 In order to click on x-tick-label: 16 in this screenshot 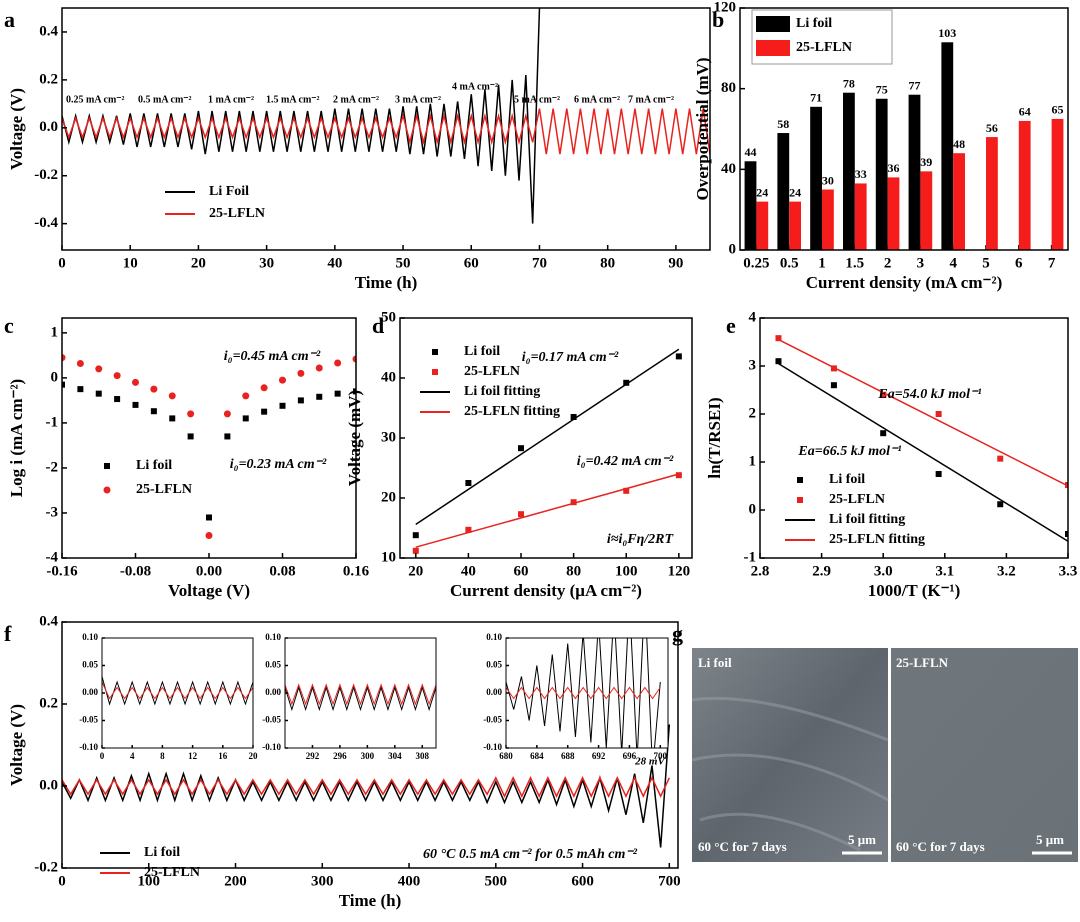, I will do `click(223, 756)`.